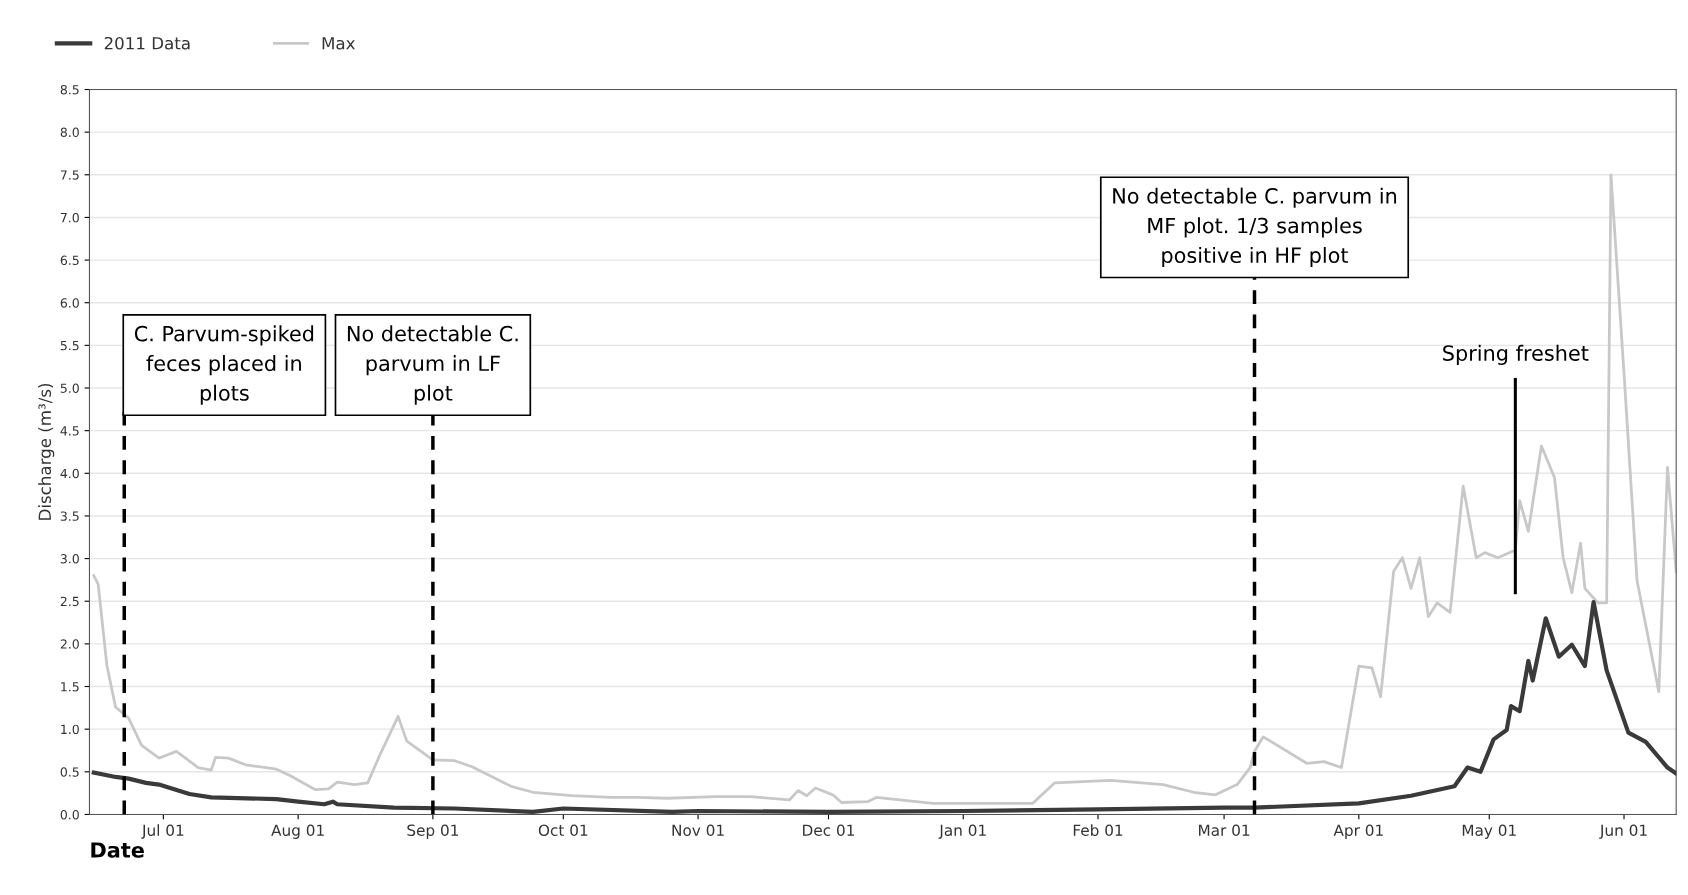 This screenshot has height=895, width=1688. I want to click on y-axis-title: Discharge (m³/s), so click(46, 451).